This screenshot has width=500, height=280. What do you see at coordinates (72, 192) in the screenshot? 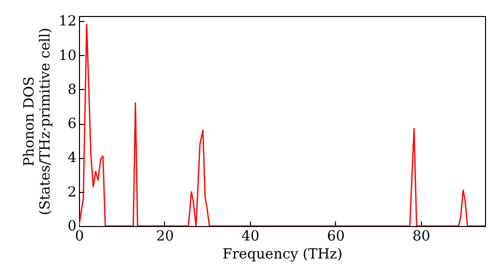
I see `y-tick-label: 2` at bounding box center [72, 192].